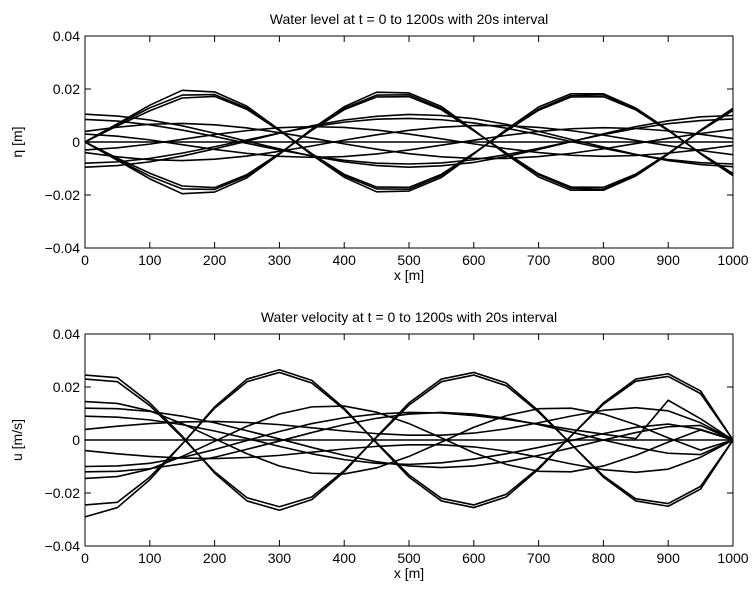 The height and width of the screenshot is (594, 753). Describe the element at coordinates (669, 260) in the screenshot. I see `water-level-x-tick-label: 900` at that location.